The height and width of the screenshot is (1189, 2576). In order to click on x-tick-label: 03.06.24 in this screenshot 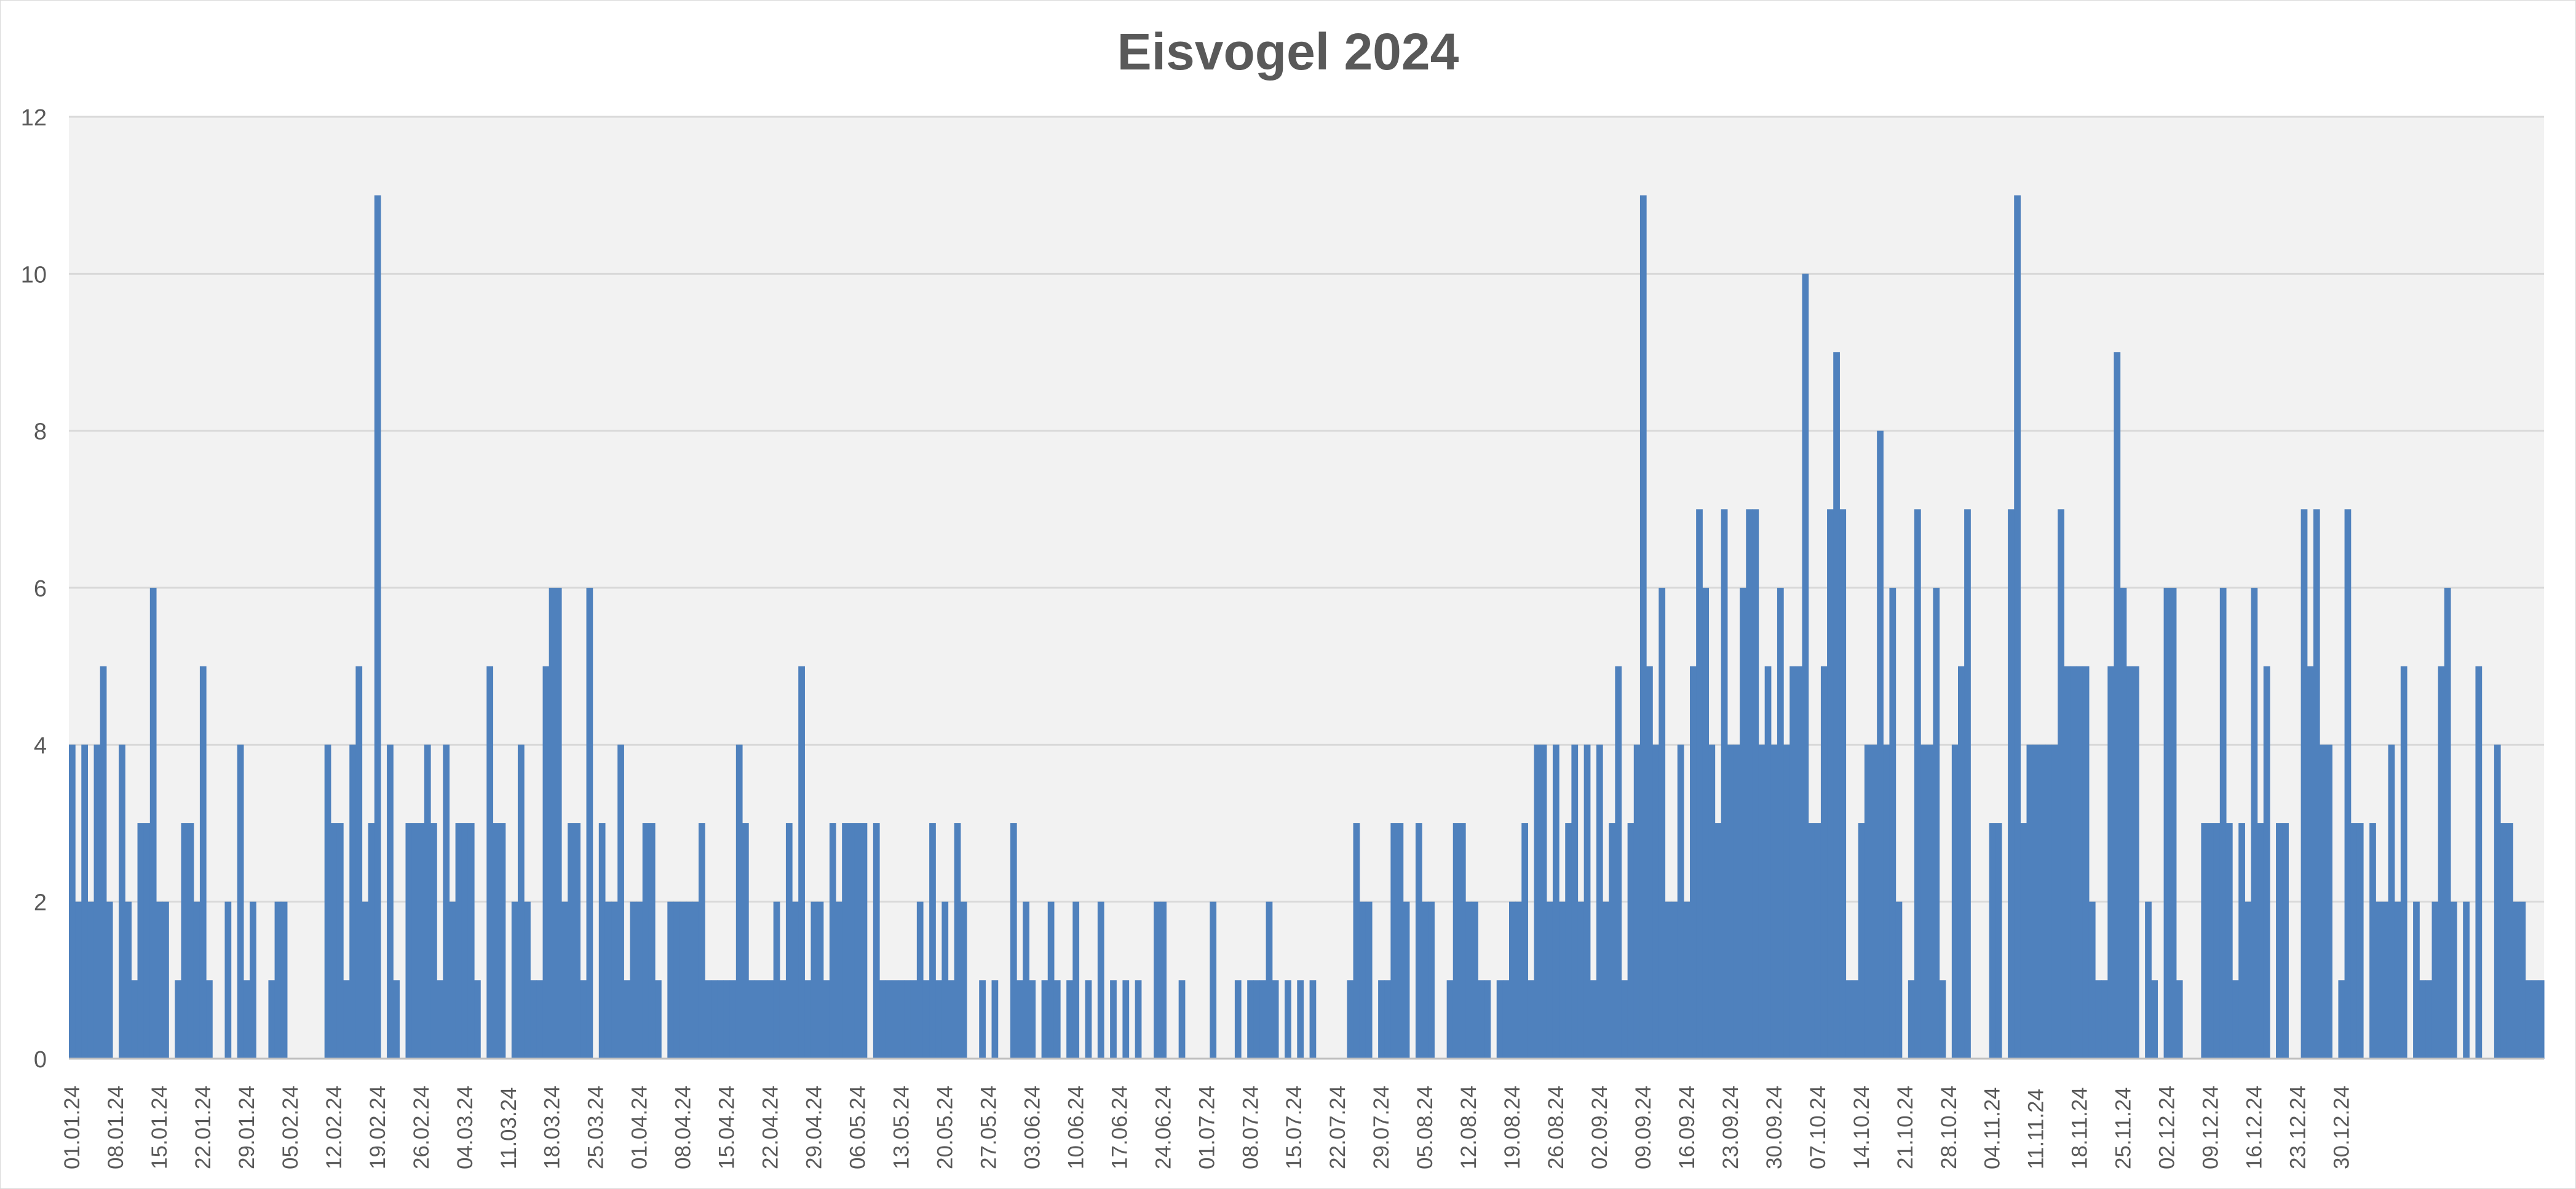, I will do `click(1032, 1127)`.